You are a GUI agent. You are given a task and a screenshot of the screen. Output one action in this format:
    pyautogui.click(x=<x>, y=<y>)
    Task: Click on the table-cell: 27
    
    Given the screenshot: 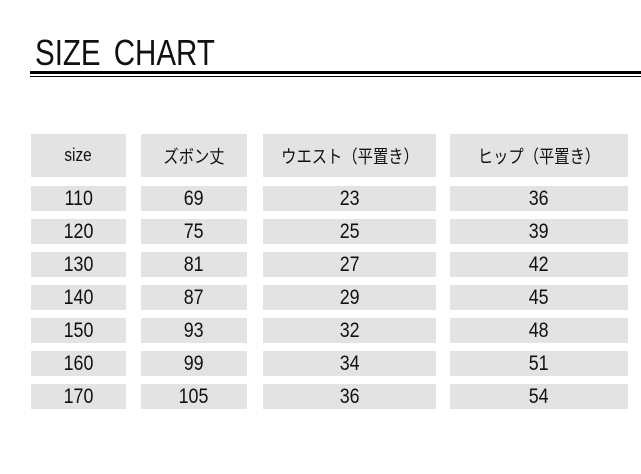 What is the action you would take?
    pyautogui.click(x=349, y=264)
    